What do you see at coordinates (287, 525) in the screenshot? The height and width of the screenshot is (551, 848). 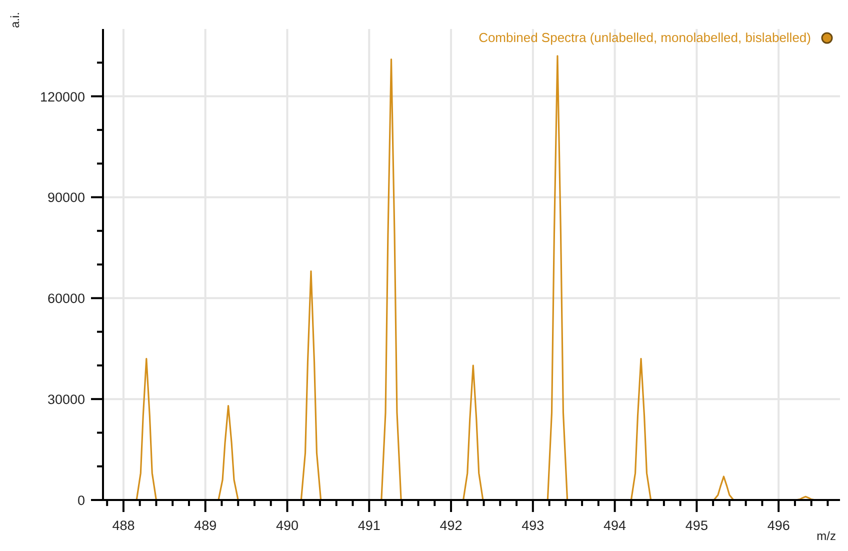 I see `x-tick-label: 490` at bounding box center [287, 525].